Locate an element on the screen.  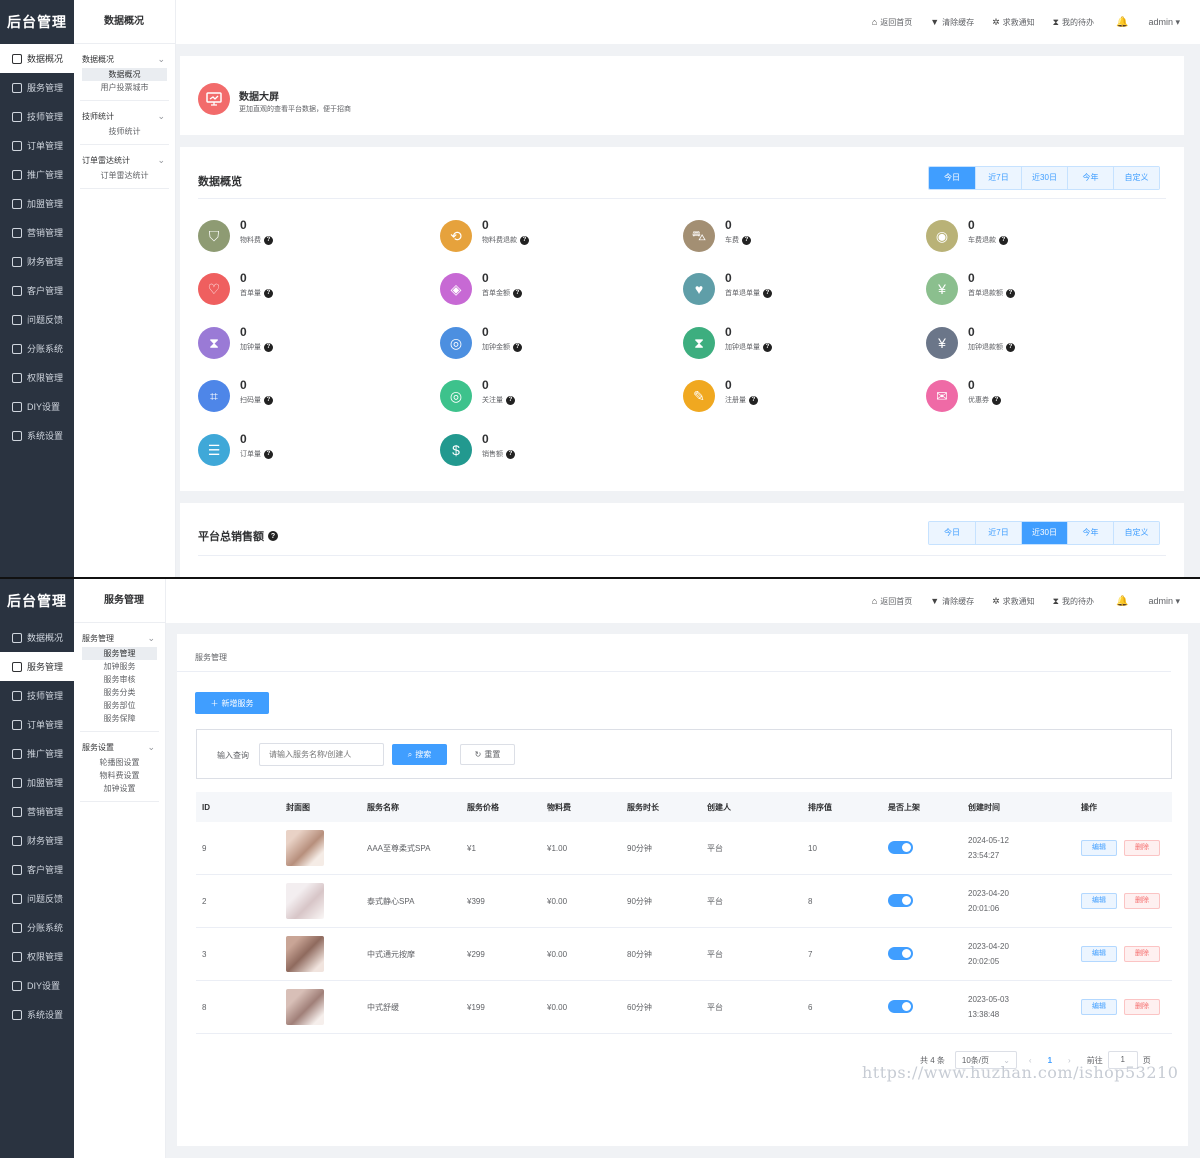
submenu-item: 订单雷达统计 is located at coordinates (124, 175).